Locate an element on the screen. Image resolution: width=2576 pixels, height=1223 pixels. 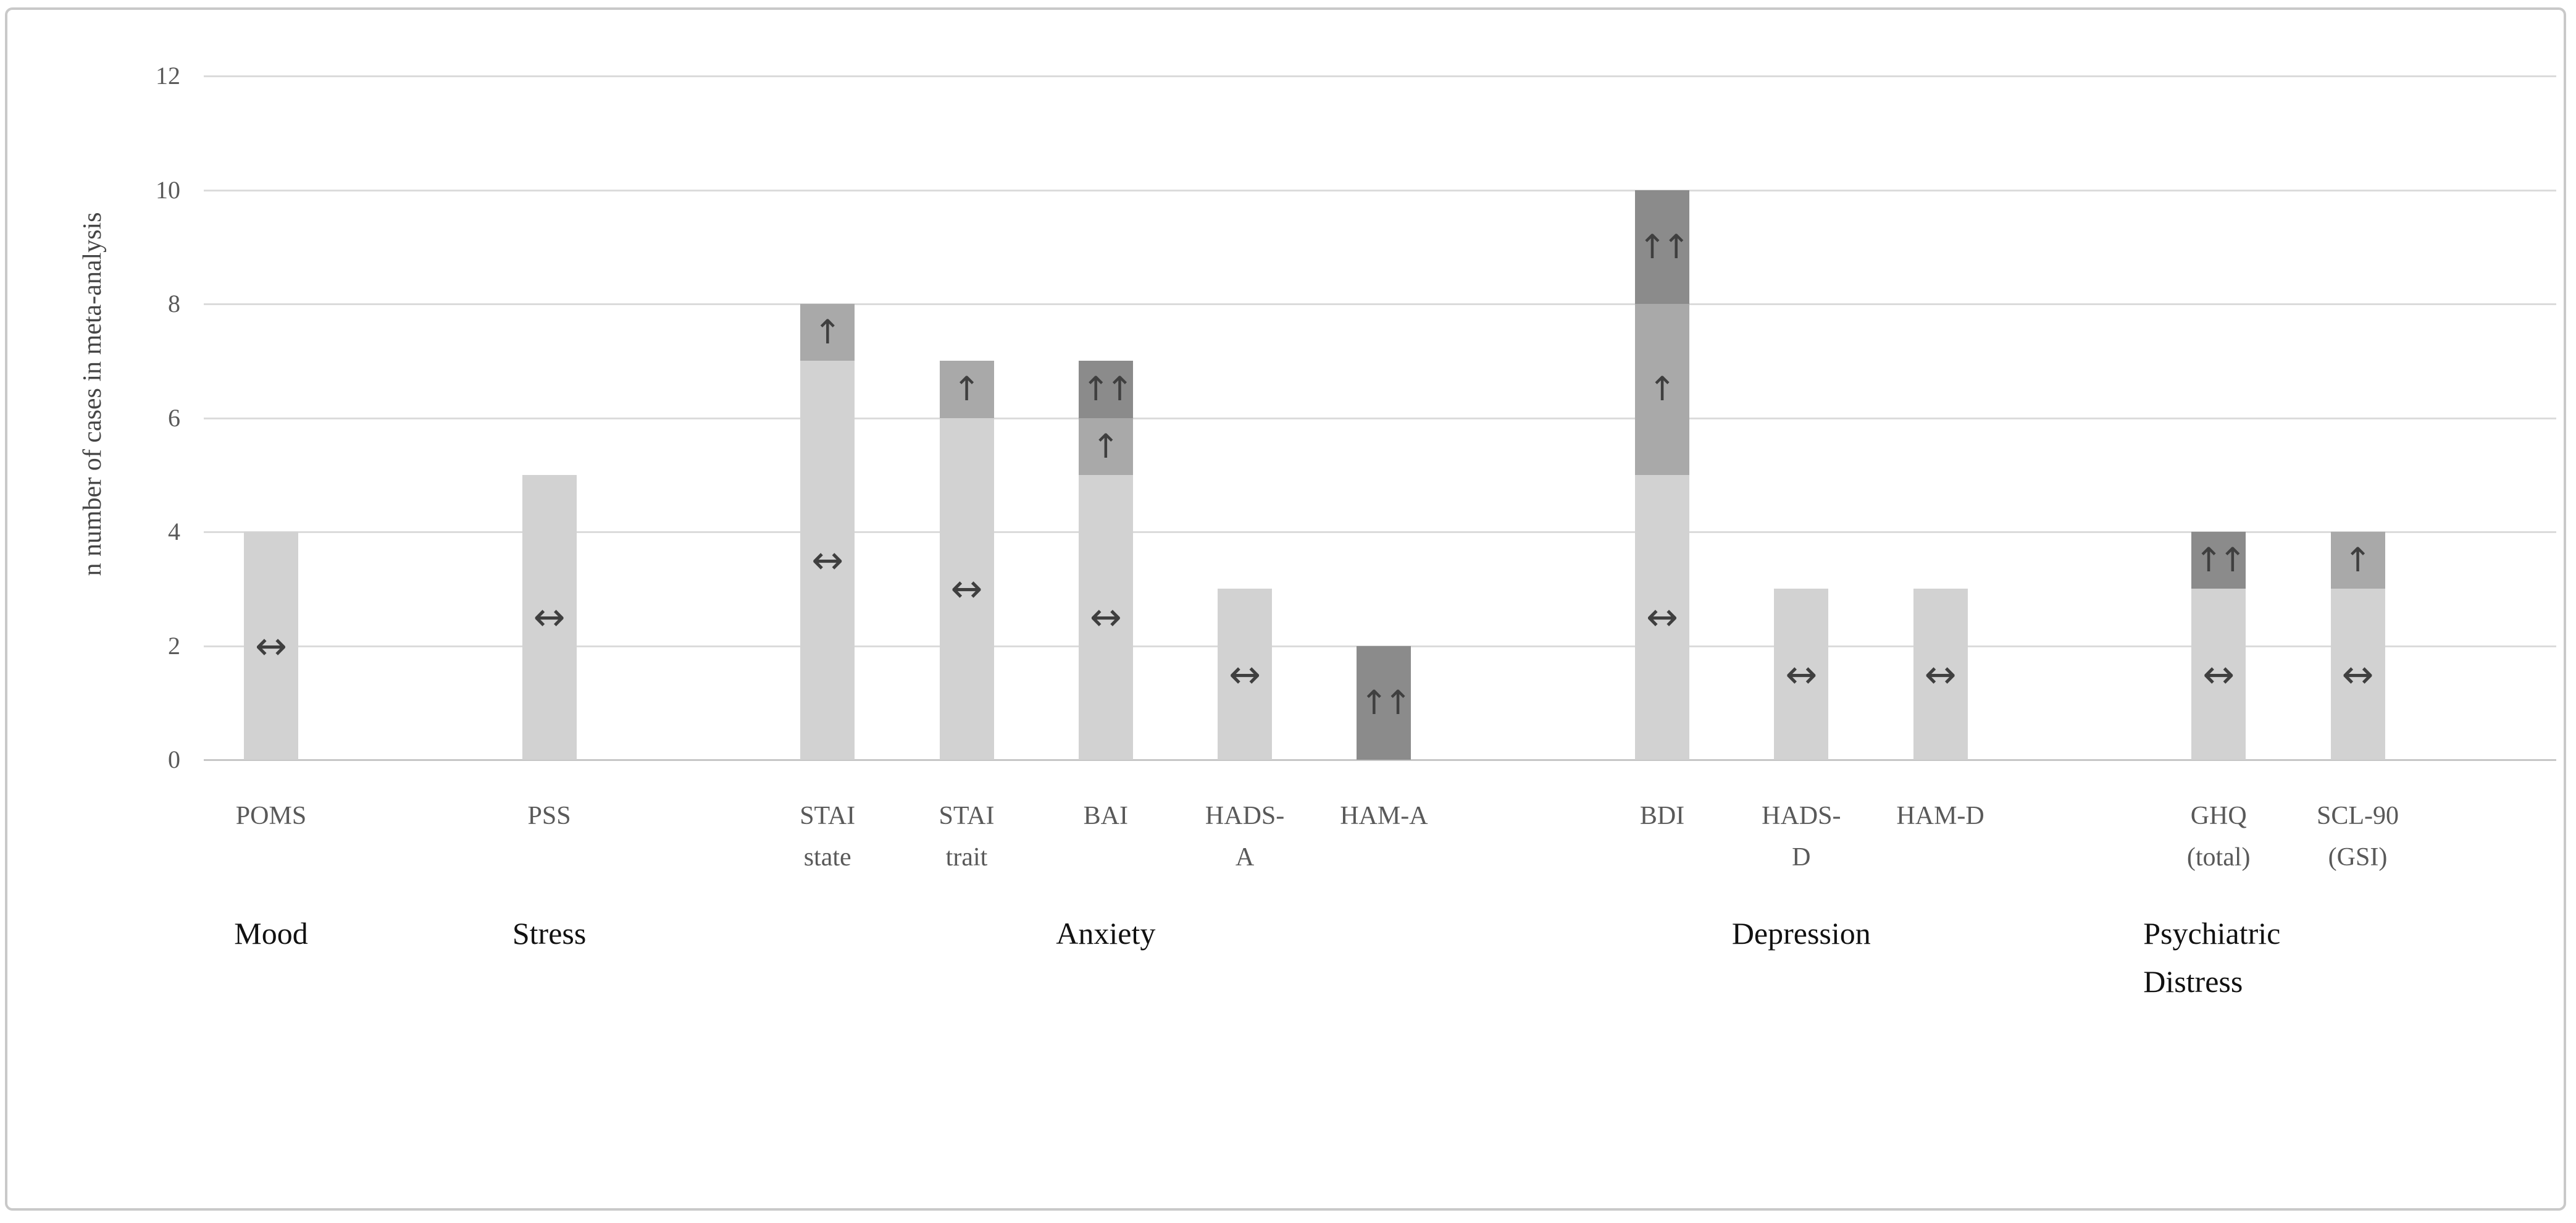
bar-segment-ham-a-strong_increase: ↑↑ is located at coordinates (1384, 702).